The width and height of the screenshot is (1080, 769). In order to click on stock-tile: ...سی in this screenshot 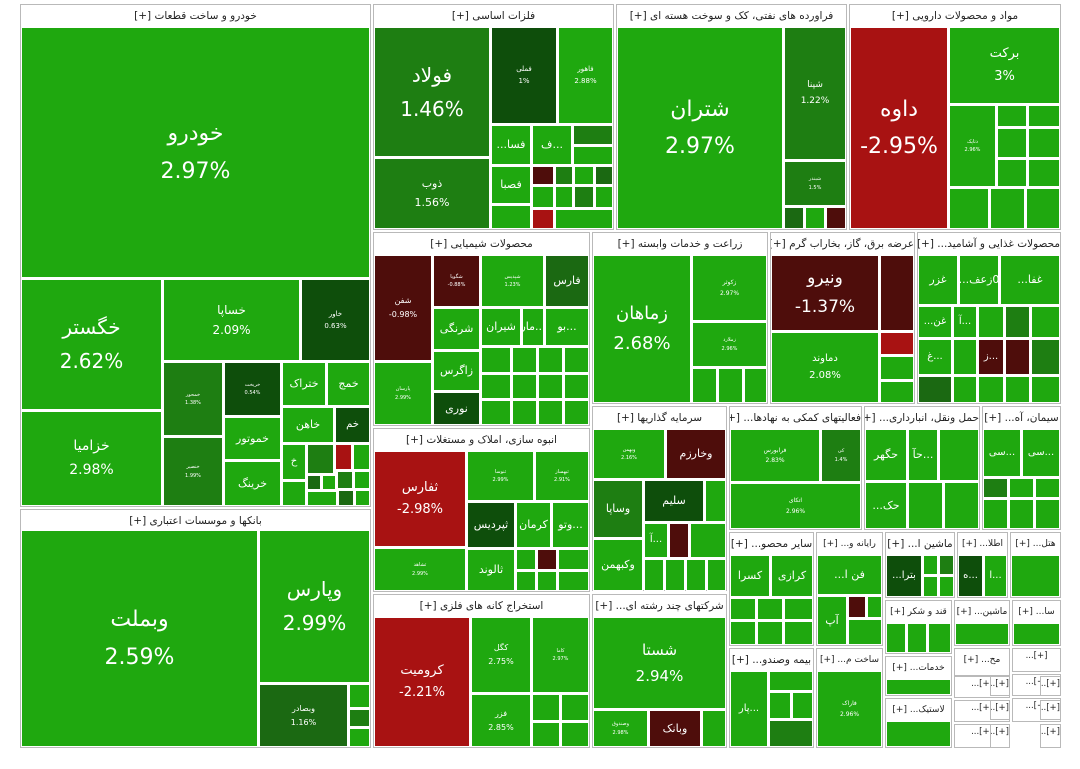, I will do `click(1002, 453)`.